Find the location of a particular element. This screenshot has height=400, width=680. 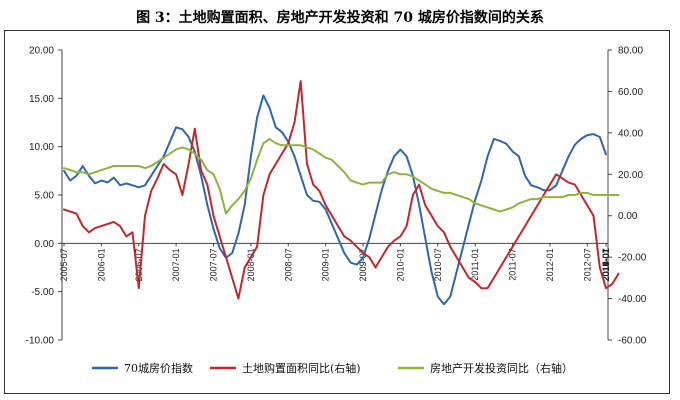

x-tick-label: 2019-01 is located at coordinates (606, 264).